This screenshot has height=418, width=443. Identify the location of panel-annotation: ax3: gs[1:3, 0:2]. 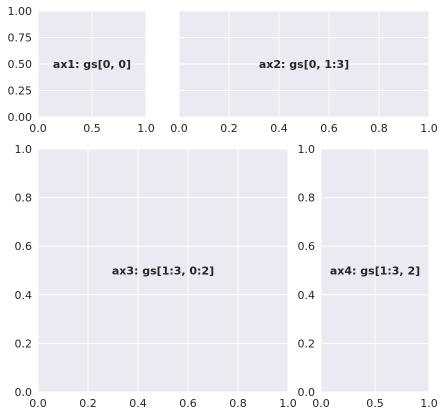
(163, 271).